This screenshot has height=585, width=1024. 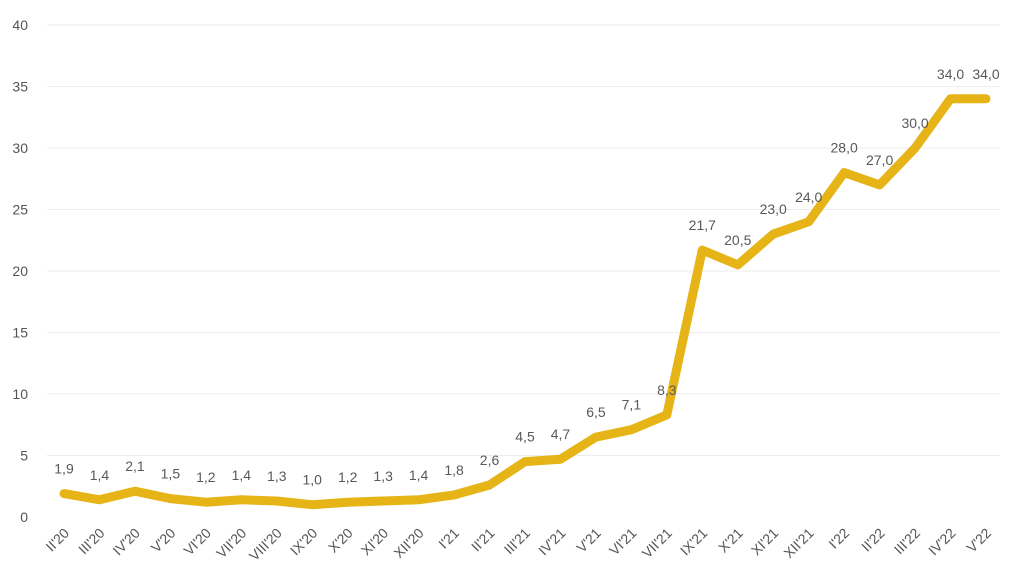 What do you see at coordinates (623, 542) in the screenshot?
I see `x-tick-label: VI'21` at bounding box center [623, 542].